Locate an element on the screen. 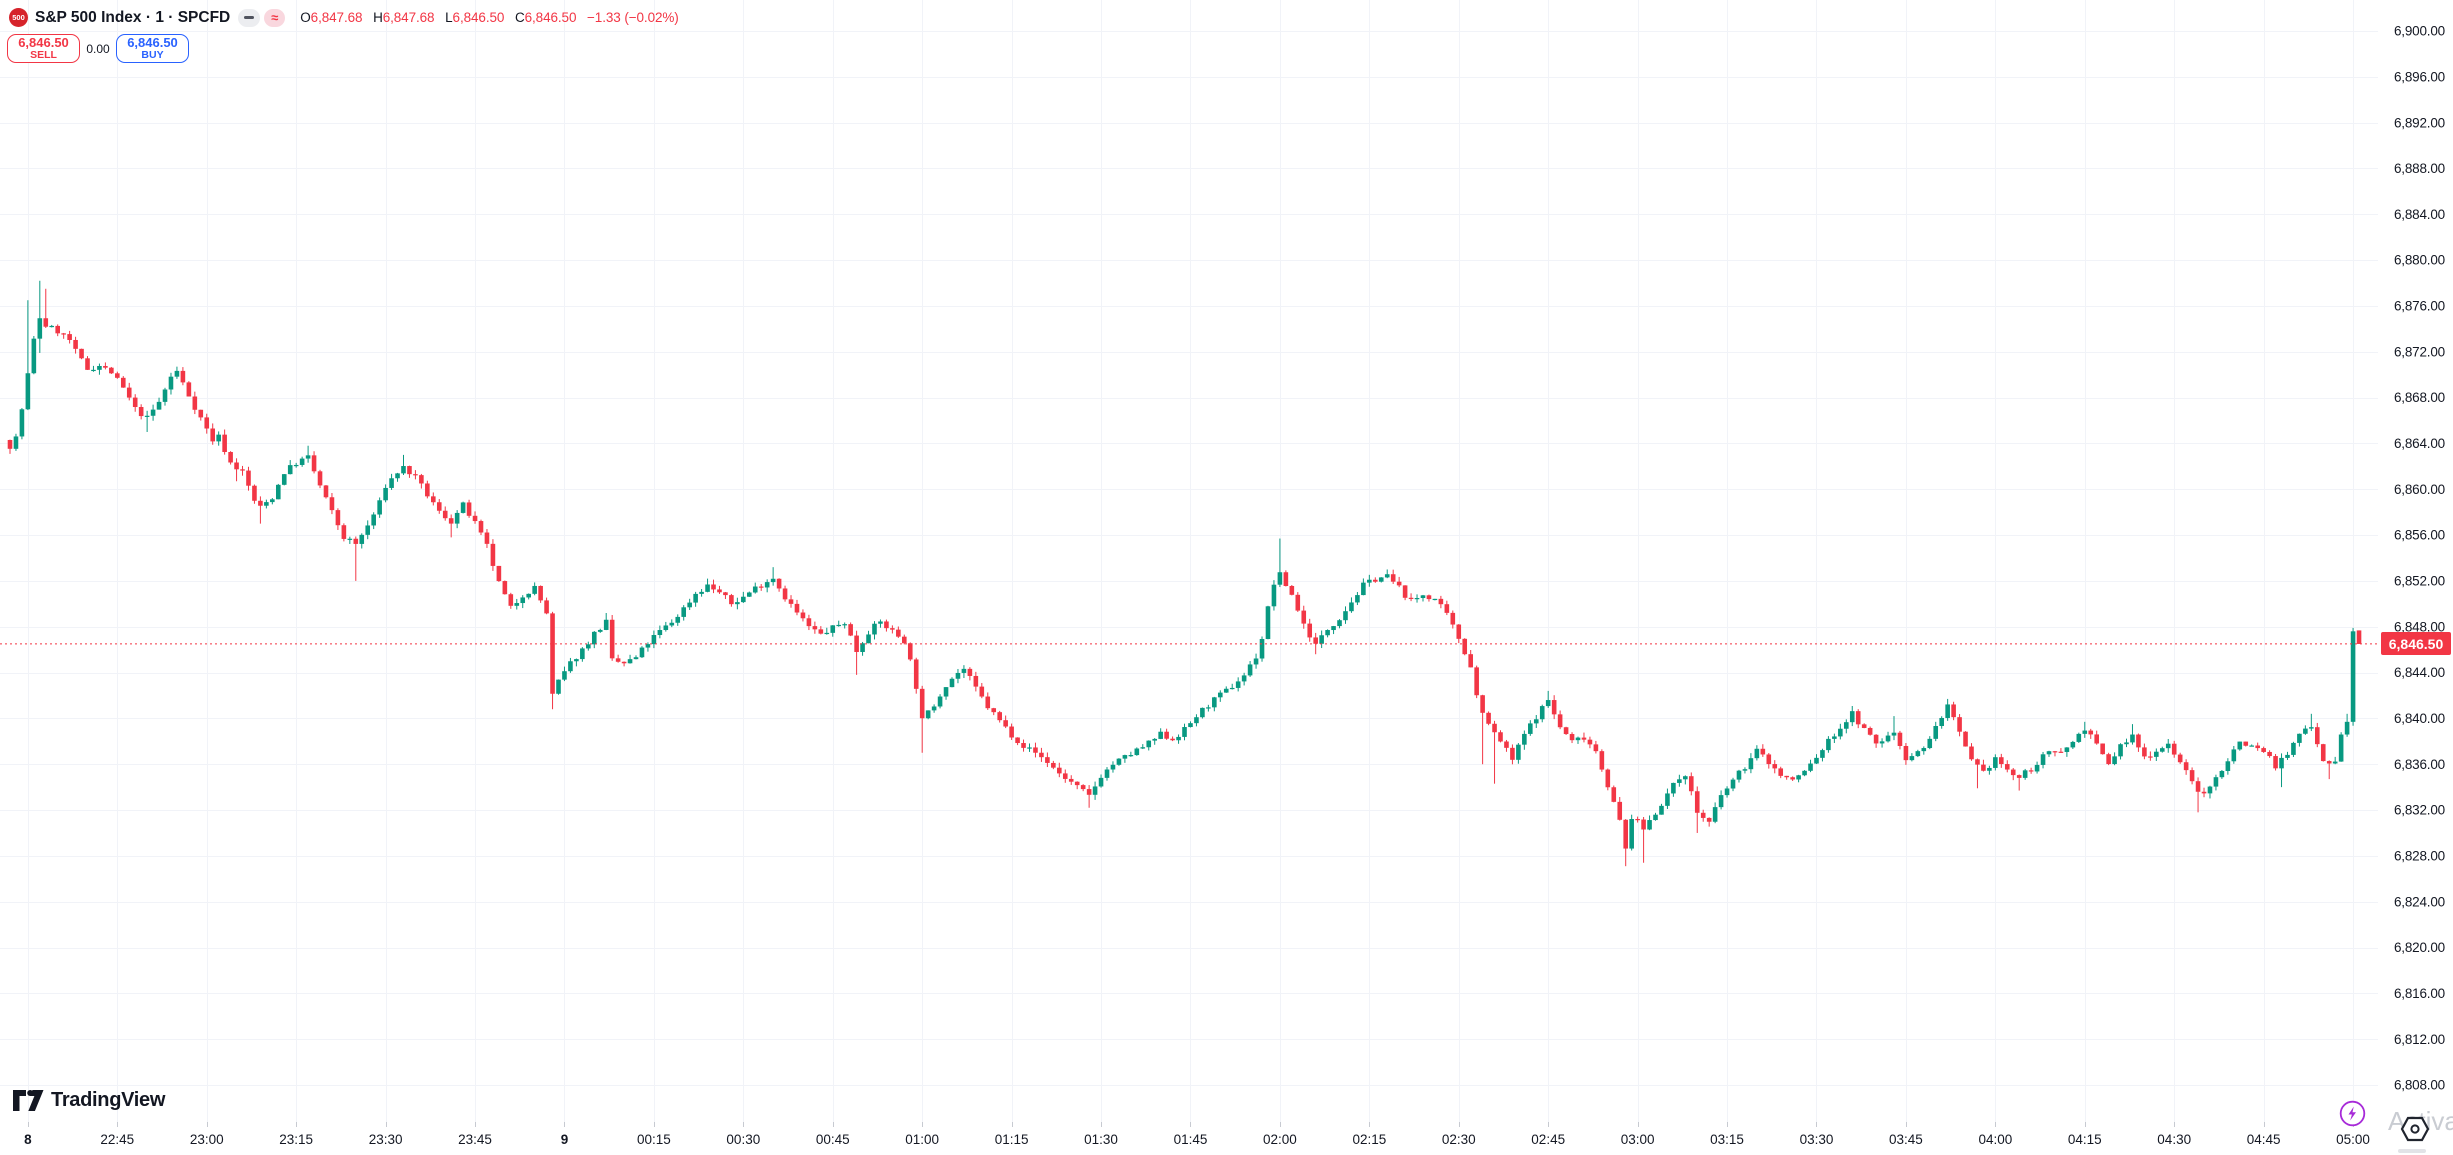 The width and height of the screenshot is (2453, 1155). price-tick-label: 6,856.00 is located at coordinates (2419, 535).